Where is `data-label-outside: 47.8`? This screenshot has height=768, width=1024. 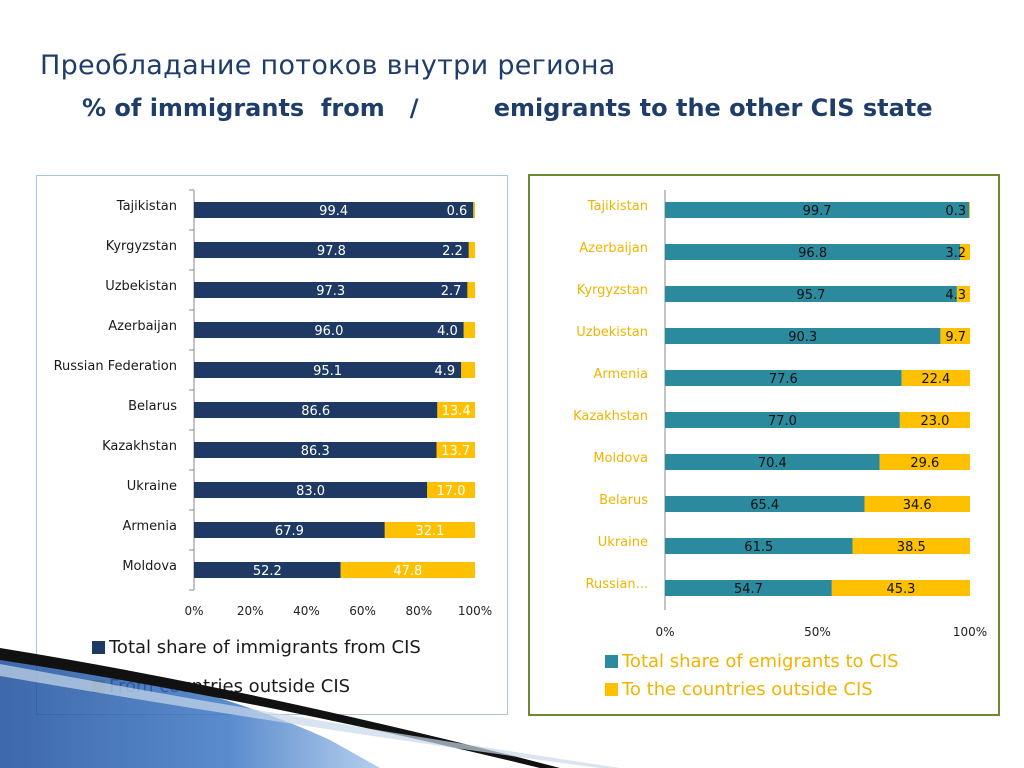
data-label-outside: 47.8 is located at coordinates (407, 571).